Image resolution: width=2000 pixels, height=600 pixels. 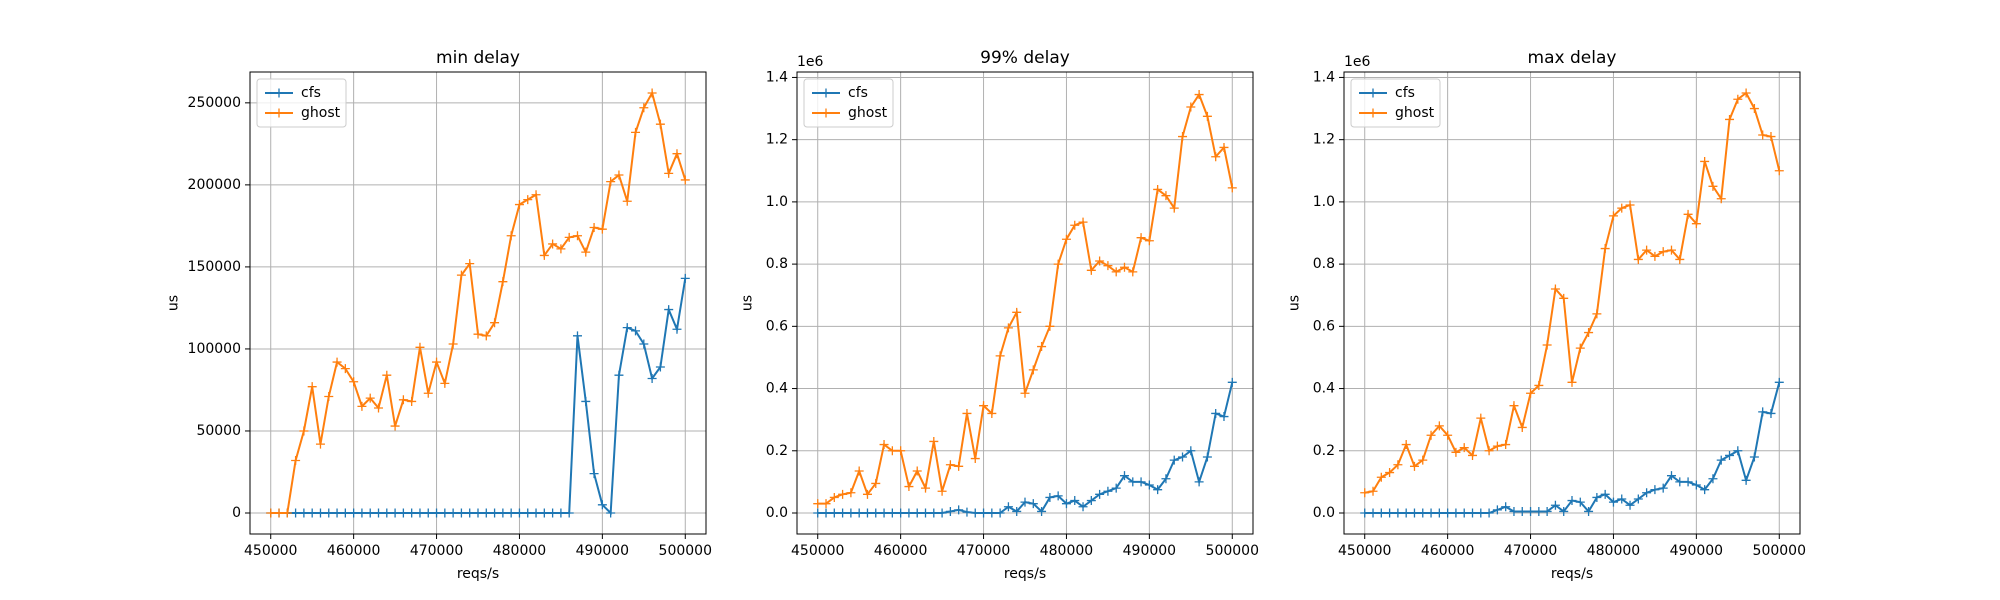 What do you see at coordinates (810, 62) in the screenshot?
I see `y-offset-label: 1e6` at bounding box center [810, 62].